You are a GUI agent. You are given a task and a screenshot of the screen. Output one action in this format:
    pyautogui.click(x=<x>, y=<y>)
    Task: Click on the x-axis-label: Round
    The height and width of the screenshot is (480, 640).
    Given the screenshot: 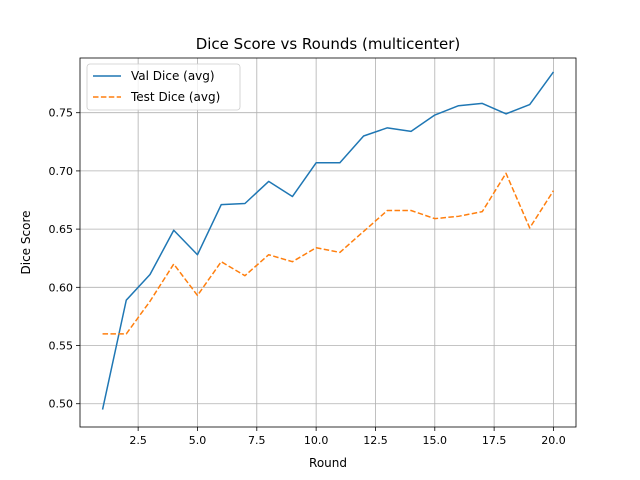 What is the action you would take?
    pyautogui.click(x=328, y=463)
    